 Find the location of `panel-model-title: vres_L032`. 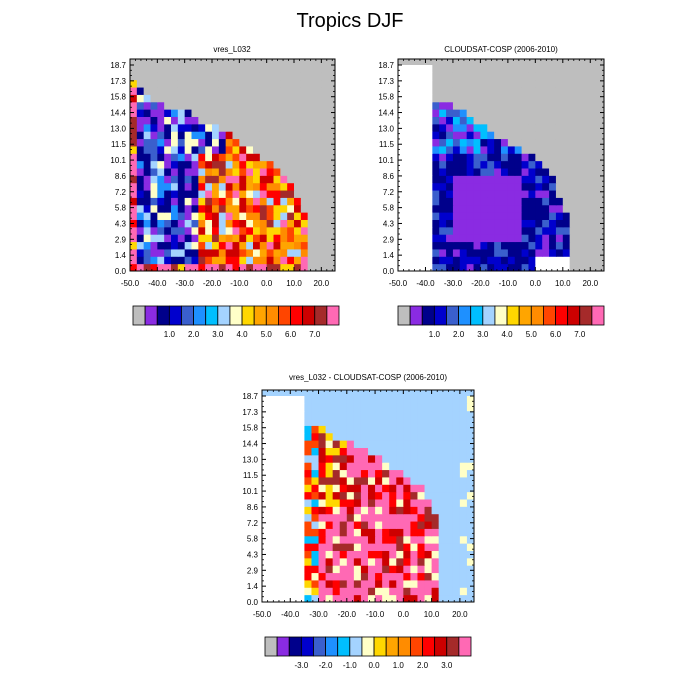

panel-model-title: vres_L032 is located at coordinates (232, 49).